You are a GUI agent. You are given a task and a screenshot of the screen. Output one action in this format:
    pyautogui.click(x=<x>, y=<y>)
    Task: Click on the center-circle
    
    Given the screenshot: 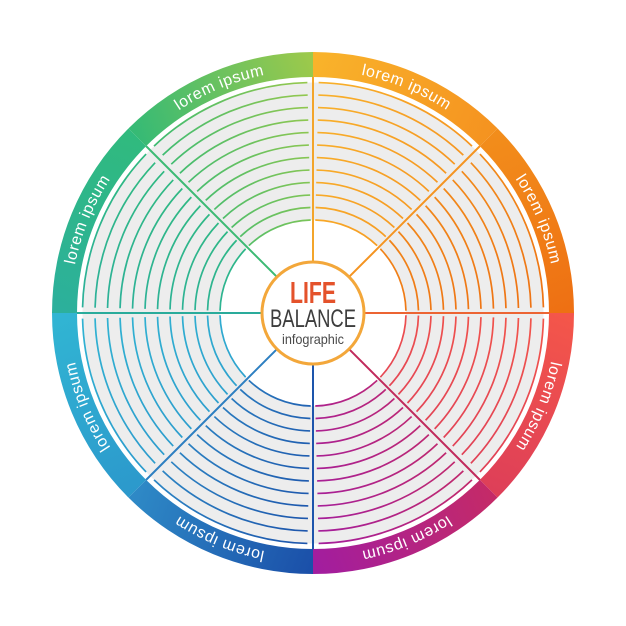 What is the action you would take?
    pyautogui.click(x=313, y=313)
    